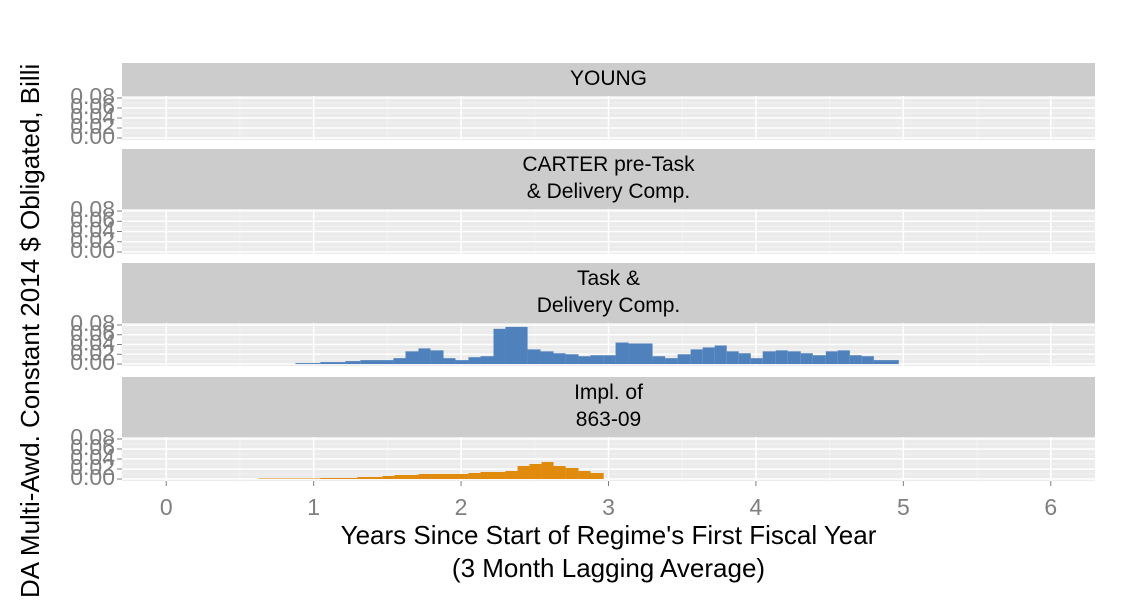 The width and height of the screenshot is (1125, 600). I want to click on strip-label: Task &, so click(608, 278).